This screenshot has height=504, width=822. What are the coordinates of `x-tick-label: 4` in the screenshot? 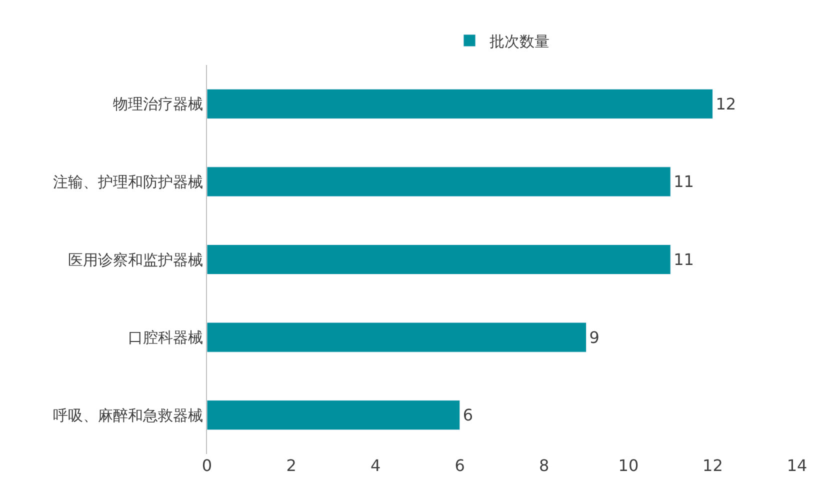 It's located at (375, 465).